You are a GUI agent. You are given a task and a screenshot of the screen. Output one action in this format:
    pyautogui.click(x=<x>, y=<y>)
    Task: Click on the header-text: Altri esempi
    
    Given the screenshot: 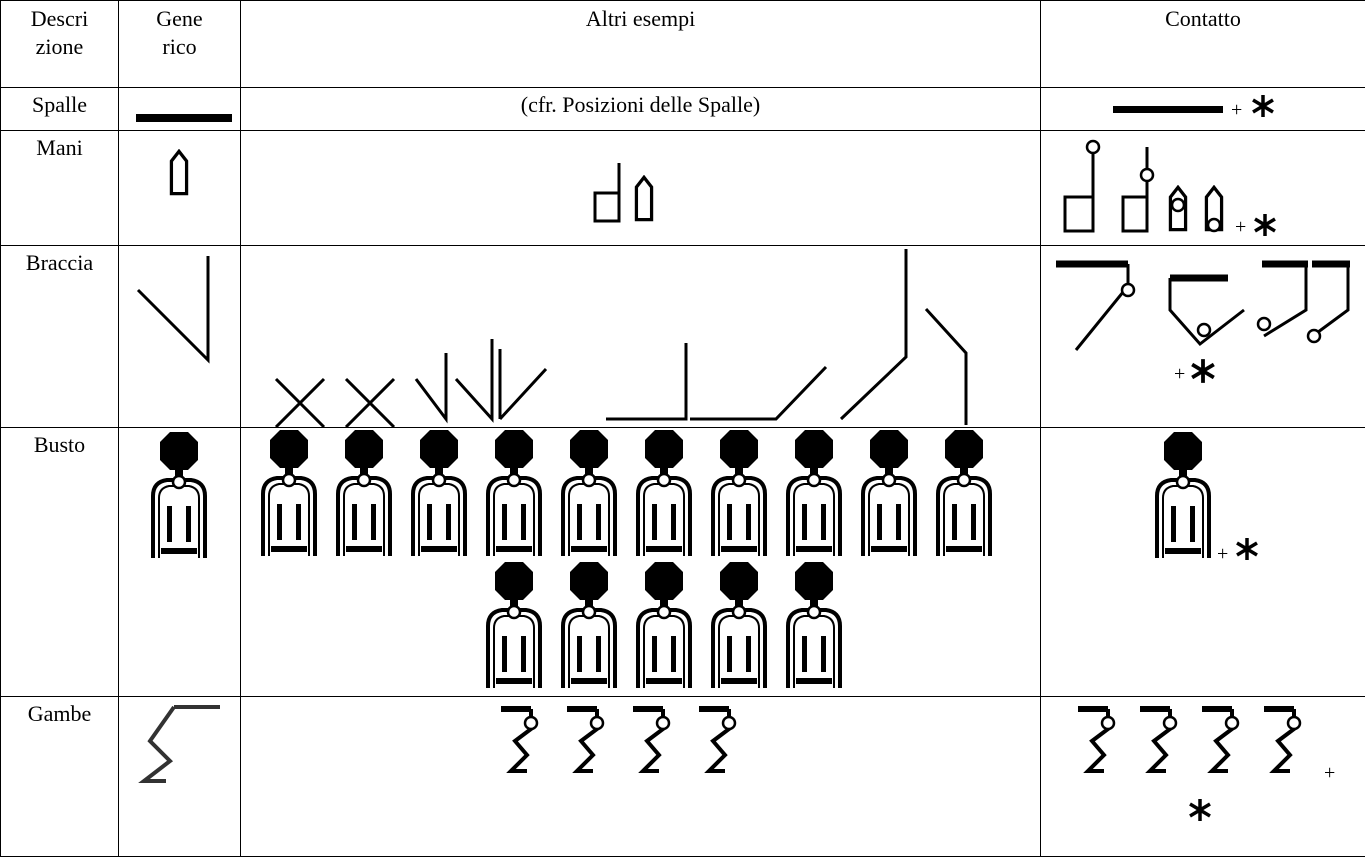 What is the action you would take?
    pyautogui.click(x=640, y=18)
    